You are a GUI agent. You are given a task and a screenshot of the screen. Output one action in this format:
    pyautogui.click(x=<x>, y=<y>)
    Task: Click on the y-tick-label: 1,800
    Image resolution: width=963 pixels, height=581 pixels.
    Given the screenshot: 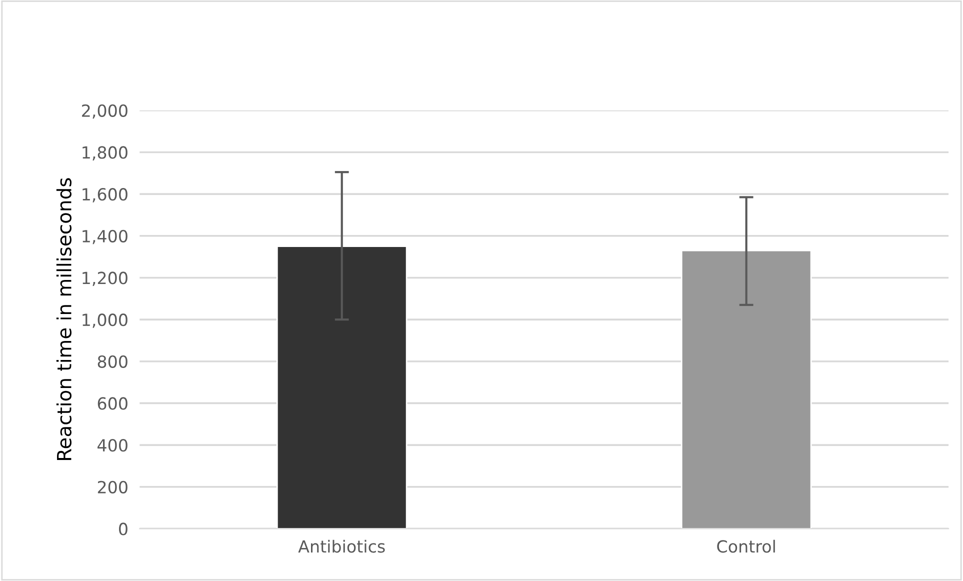 What is the action you would take?
    pyautogui.click(x=105, y=153)
    